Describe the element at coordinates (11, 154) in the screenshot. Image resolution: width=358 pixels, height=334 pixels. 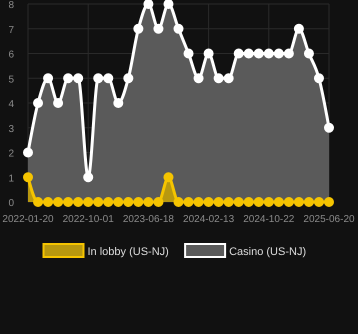
I see `y-tick-label: 2` at that location.